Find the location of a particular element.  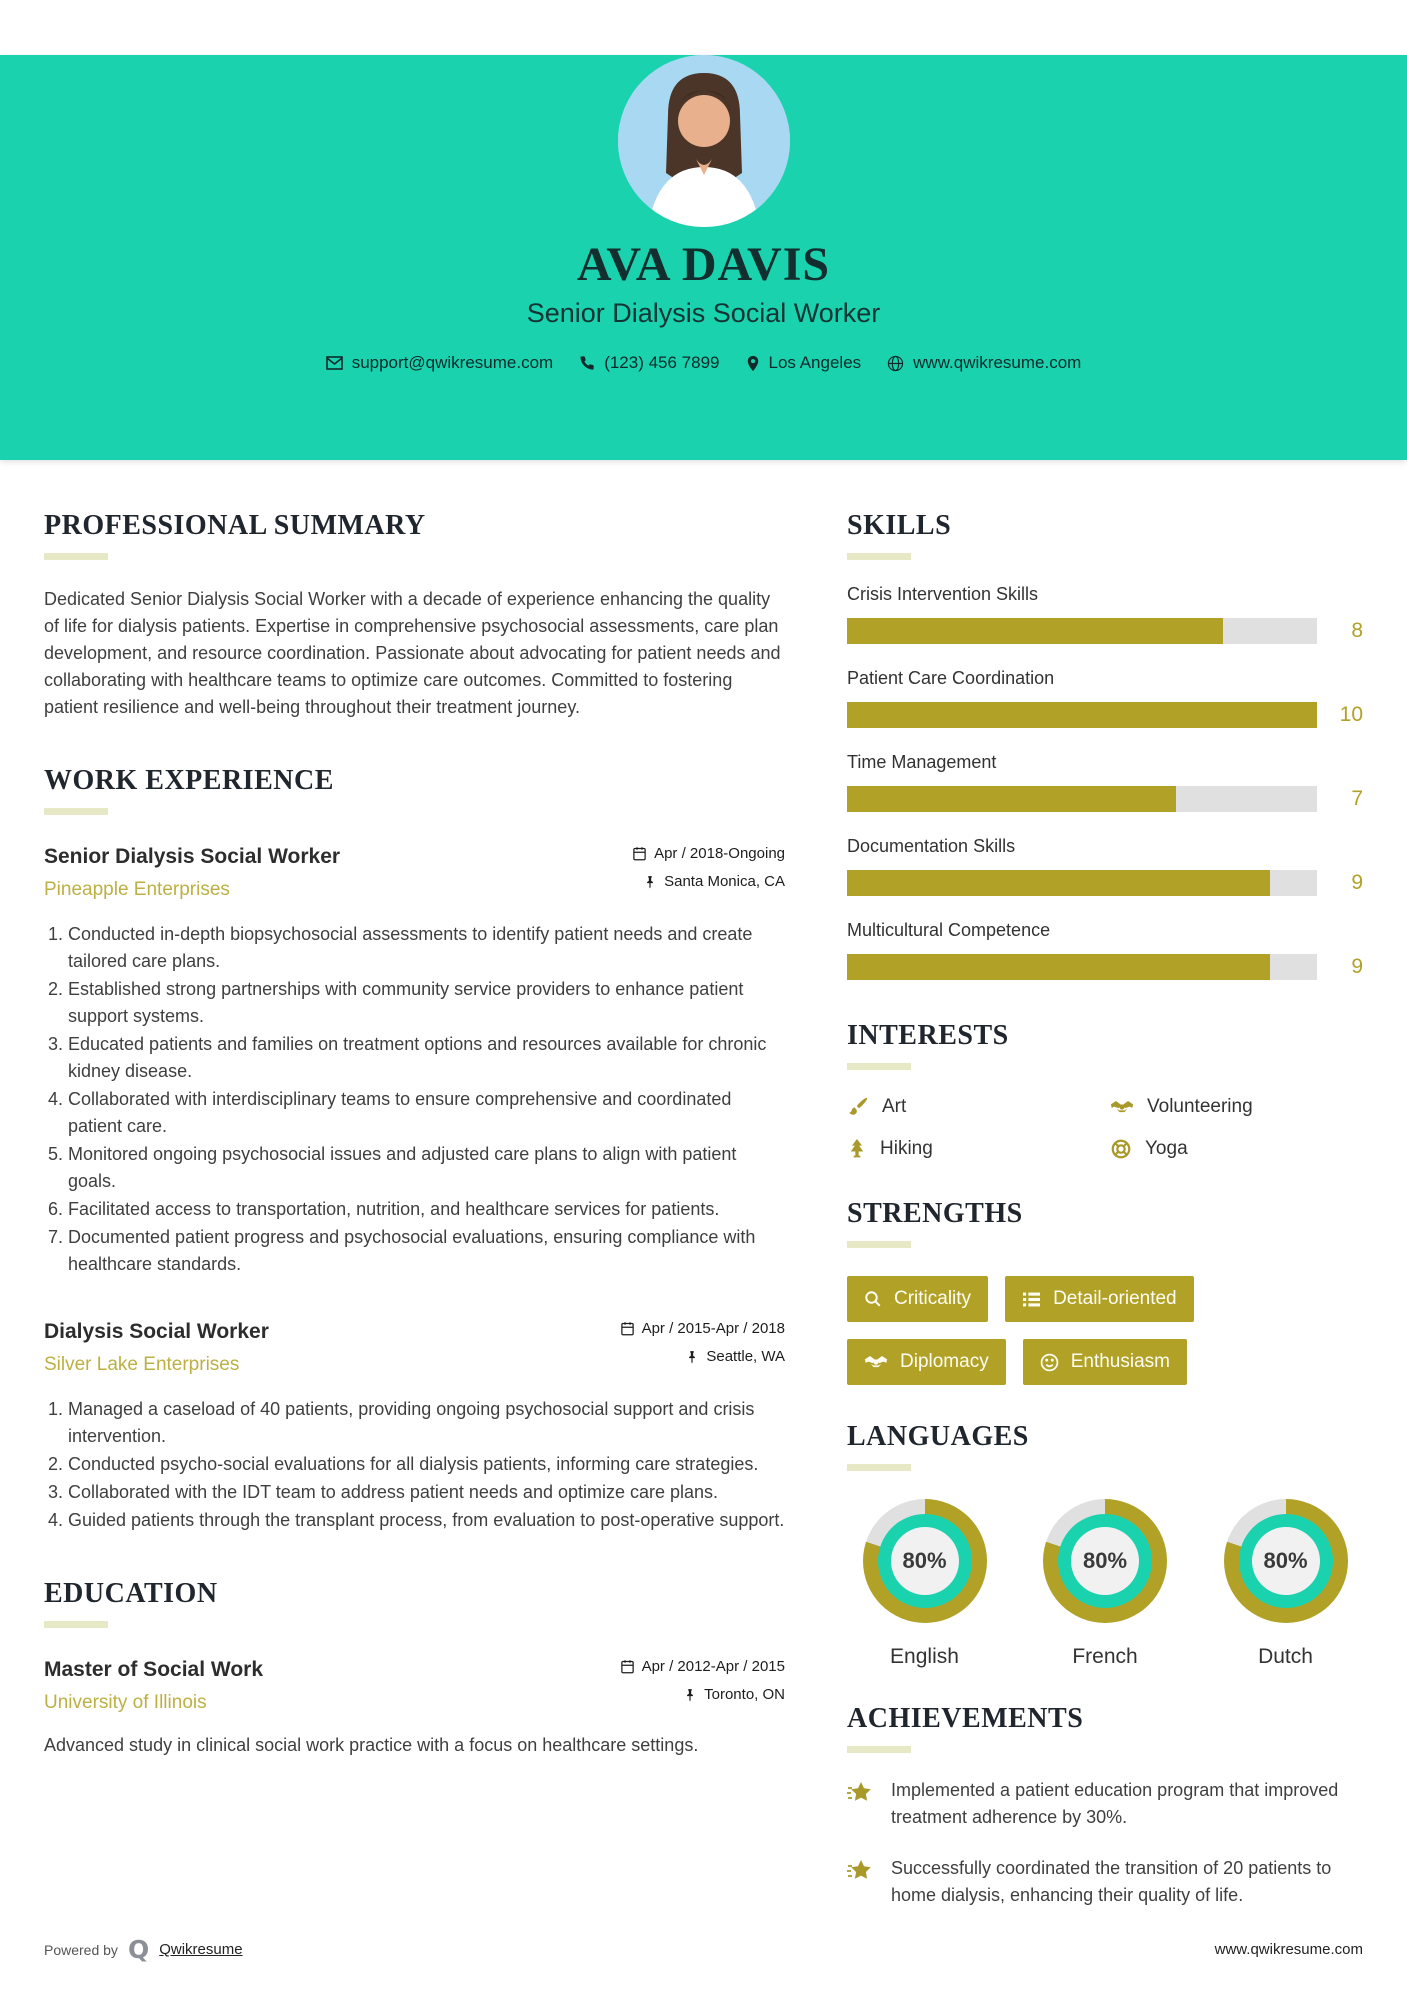

skill-bar: 7 is located at coordinates (1105, 799).